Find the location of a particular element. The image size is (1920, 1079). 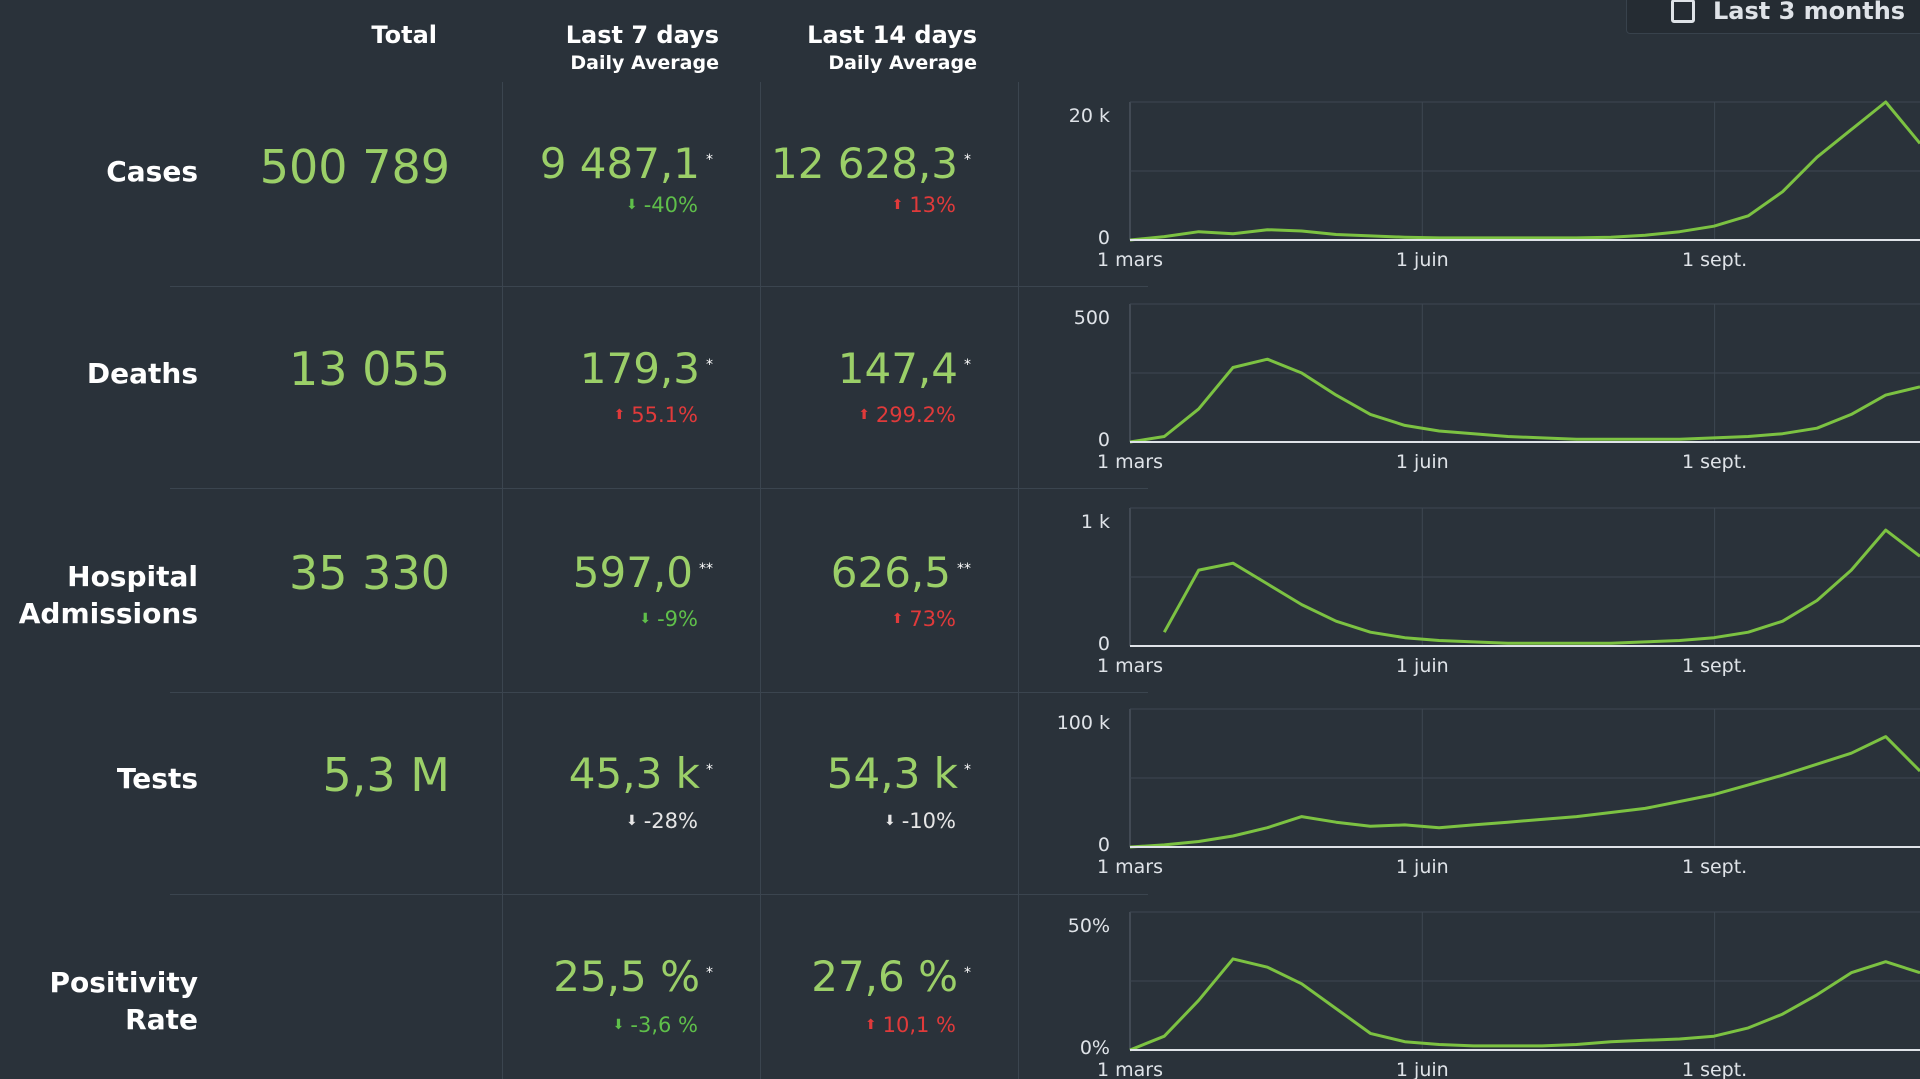

row-label-tests: Tests is located at coordinates (157, 778).